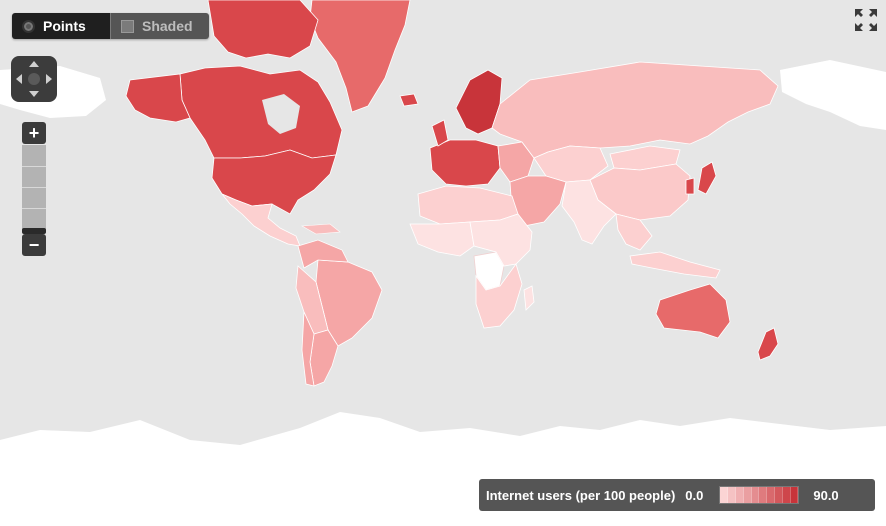 This screenshot has width=886, height=526. What do you see at coordinates (833, 95) in the screenshot?
I see `land-nodata-east` at bounding box center [833, 95].